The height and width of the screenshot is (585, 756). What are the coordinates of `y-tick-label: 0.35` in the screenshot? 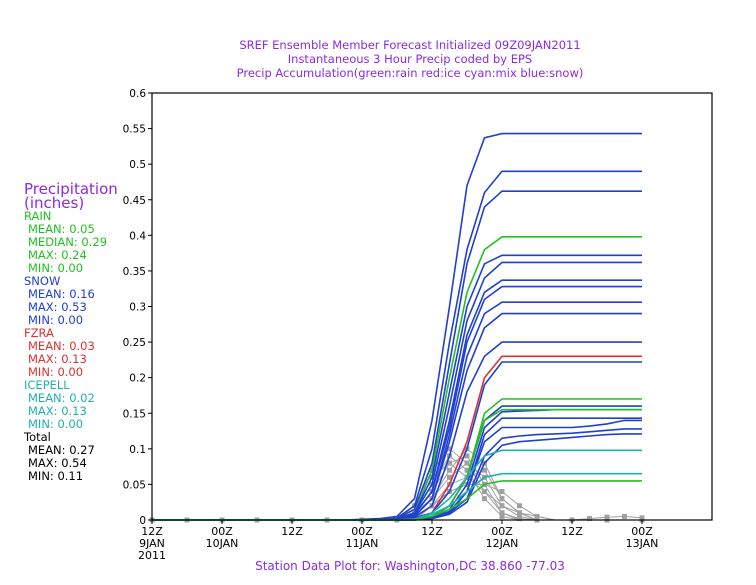 It's located at (134, 272).